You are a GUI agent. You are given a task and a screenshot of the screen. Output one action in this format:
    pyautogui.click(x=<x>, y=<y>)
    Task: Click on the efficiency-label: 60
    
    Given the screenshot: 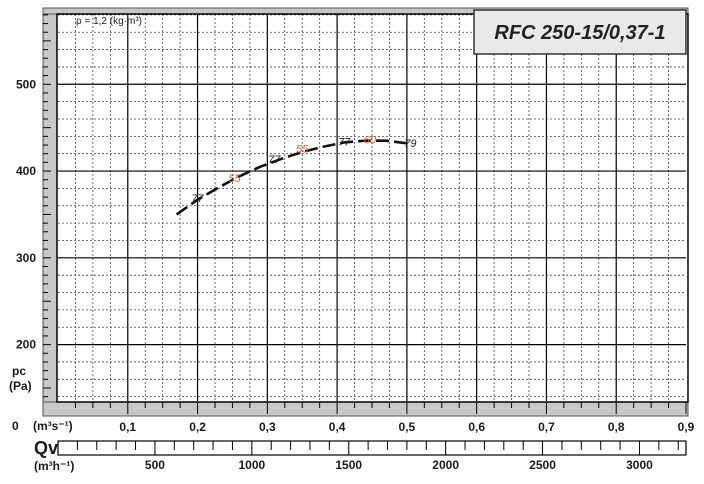 What is the action you would take?
    pyautogui.click(x=370, y=141)
    